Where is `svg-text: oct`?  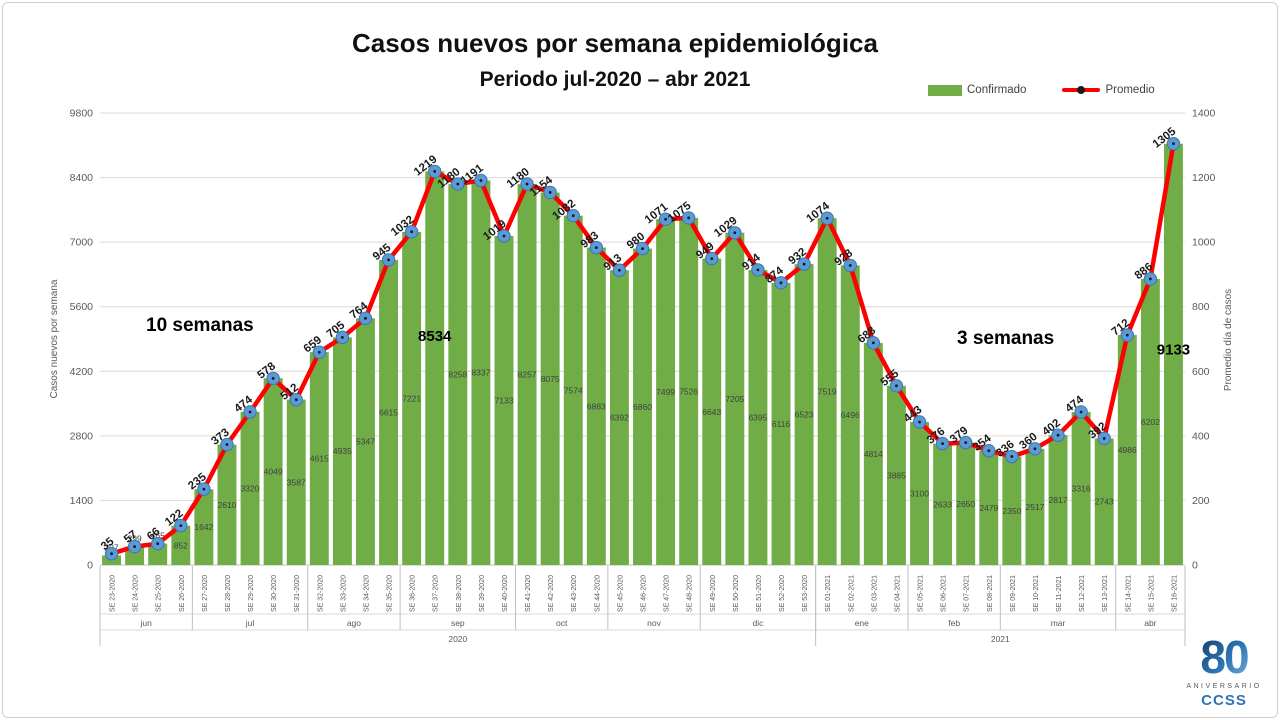
svg-text: oct is located at coordinates (562, 623).